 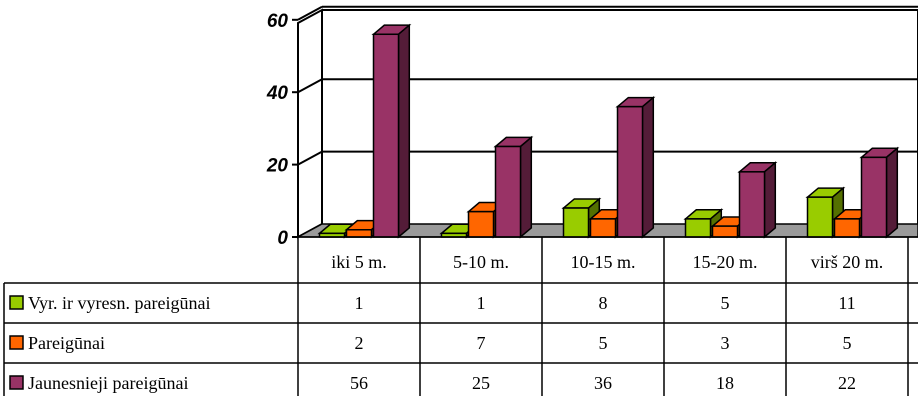 What do you see at coordinates (359, 262) in the screenshot?
I see `x-tick-label: iki 5 m.` at bounding box center [359, 262].